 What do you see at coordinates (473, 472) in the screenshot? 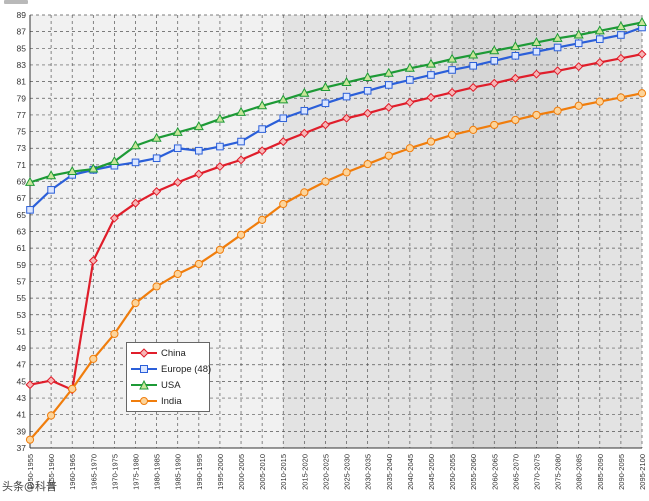
I see `x-tick-label: 2055-2060` at bounding box center [473, 472].